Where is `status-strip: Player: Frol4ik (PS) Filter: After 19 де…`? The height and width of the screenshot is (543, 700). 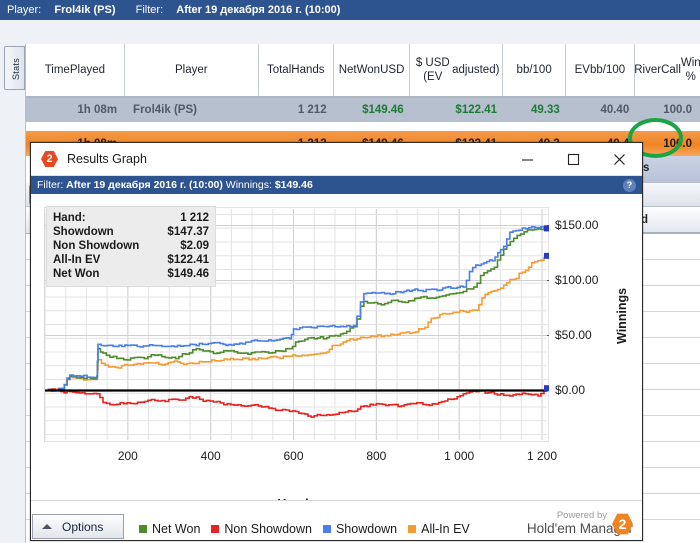 status-strip: Player: Frol4ik (PS) Filter: After 19 де… is located at coordinates (350, 10).